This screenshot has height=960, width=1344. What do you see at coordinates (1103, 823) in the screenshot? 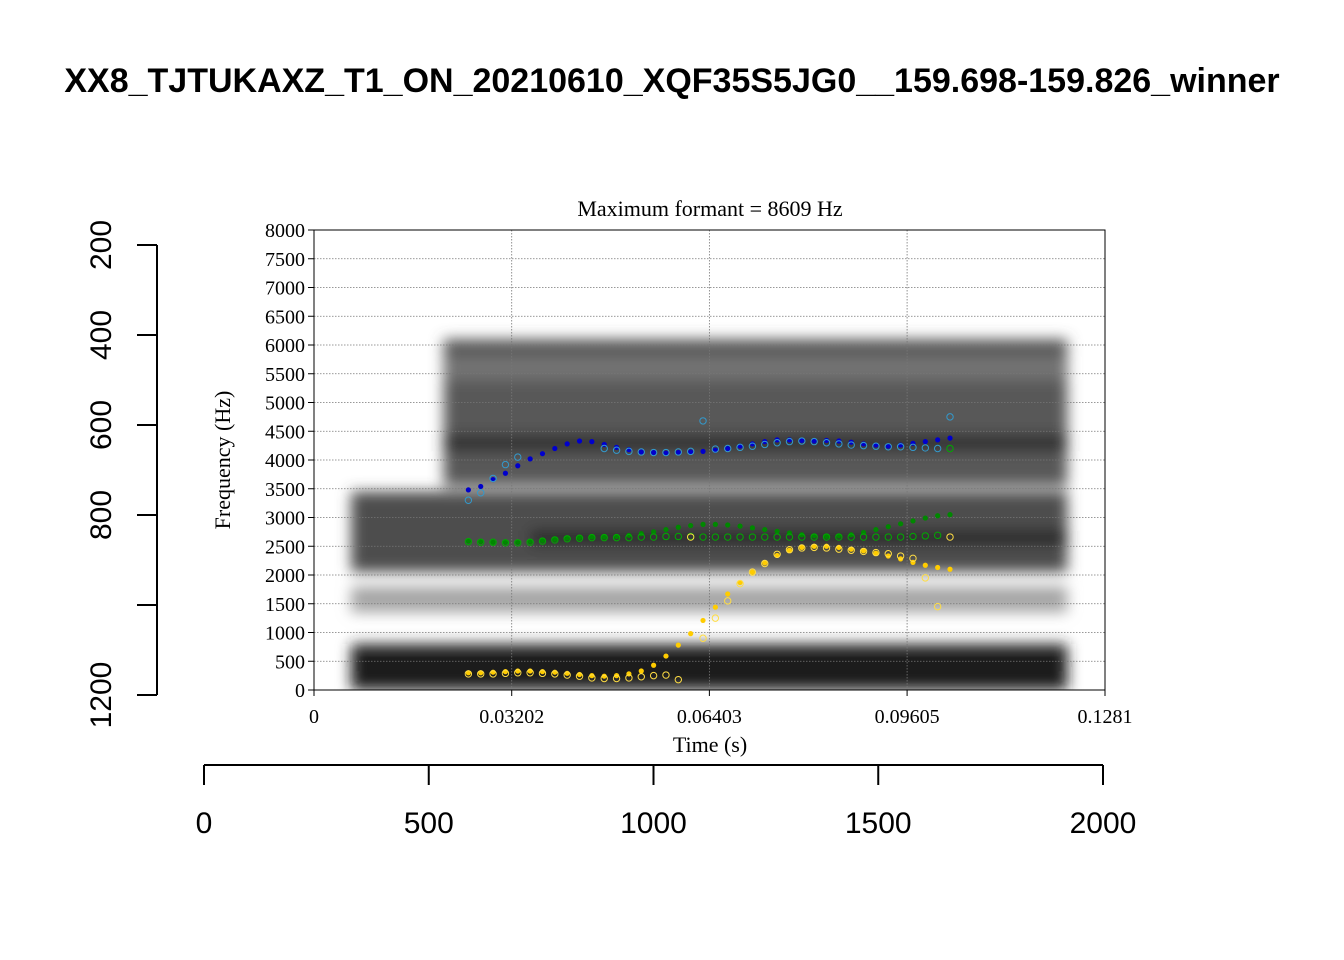
I see `outer-bottom-tick-label: 2000` at bounding box center [1103, 823].